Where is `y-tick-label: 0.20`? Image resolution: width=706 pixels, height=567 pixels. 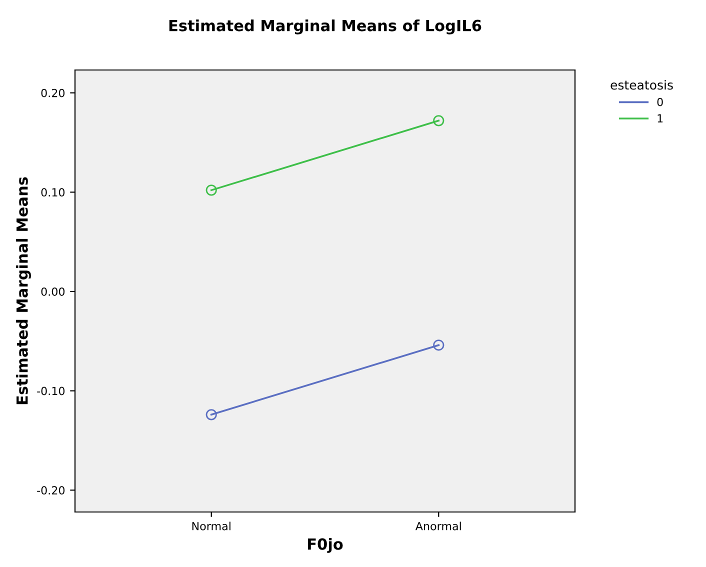
y-tick-label: 0.20 is located at coordinates (53, 93).